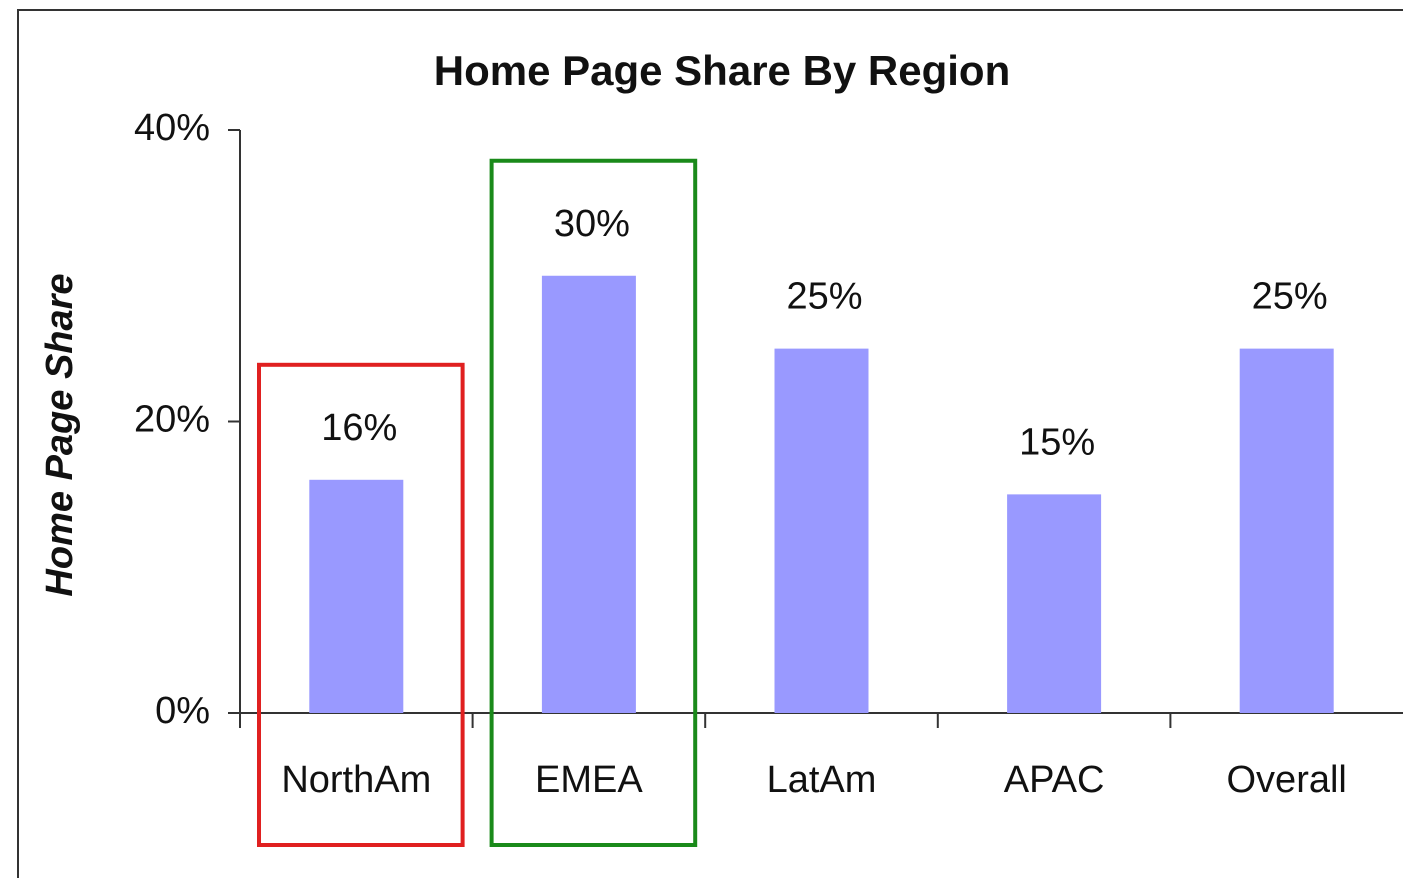 The width and height of the screenshot is (1403, 878). What do you see at coordinates (172, 420) in the screenshot?
I see `y-tick-label: 20%` at bounding box center [172, 420].